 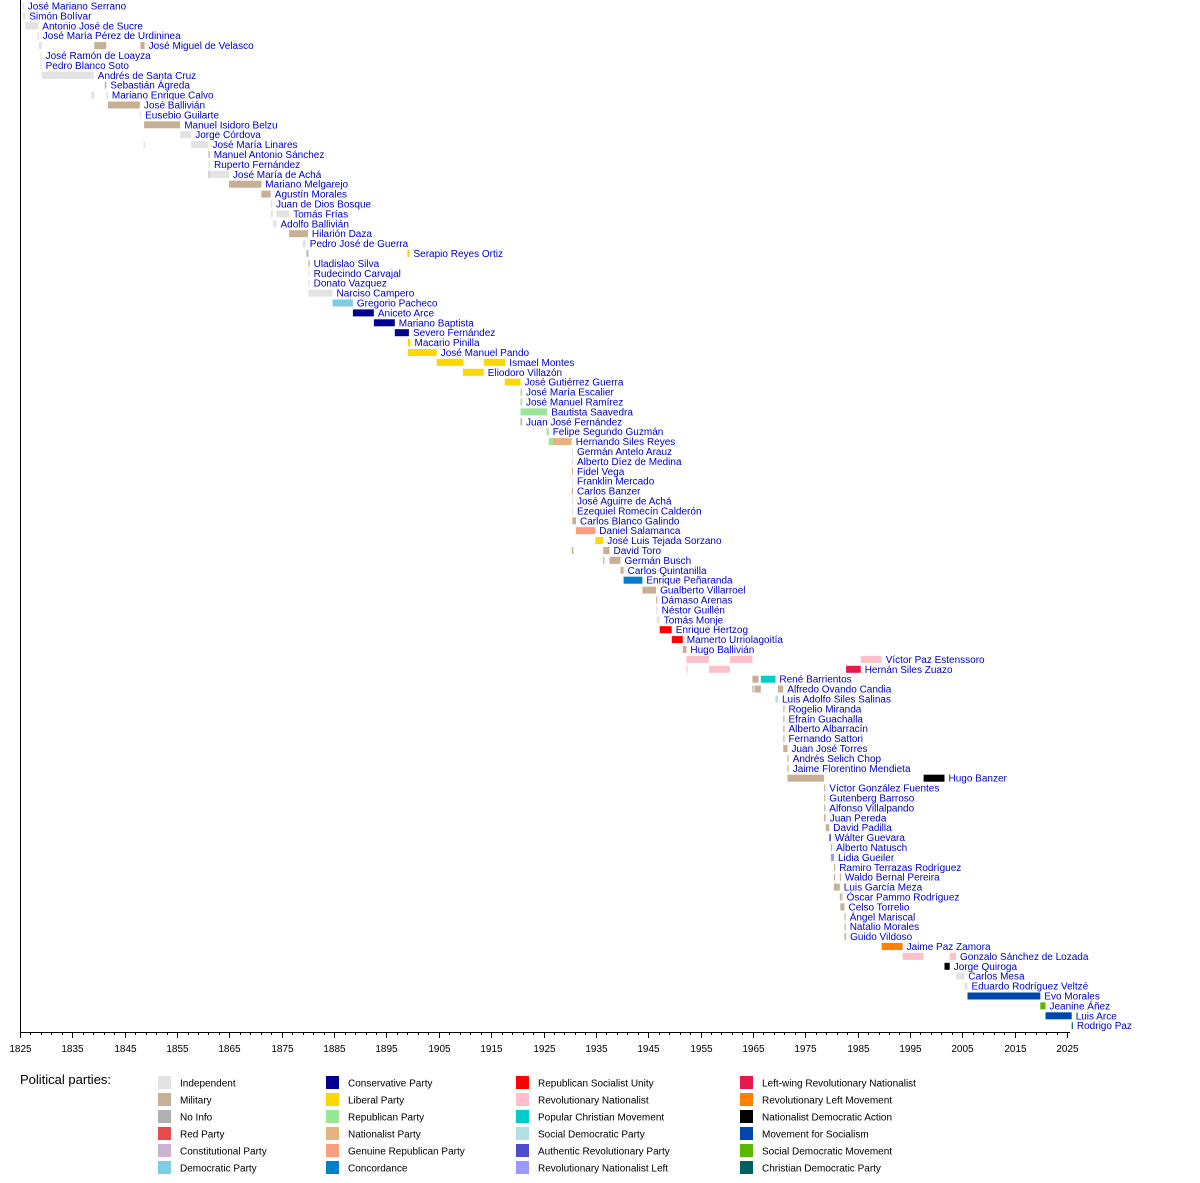 What do you see at coordinates (228, 135) in the screenshot?
I see `president-label: Jorge Córdova` at bounding box center [228, 135].